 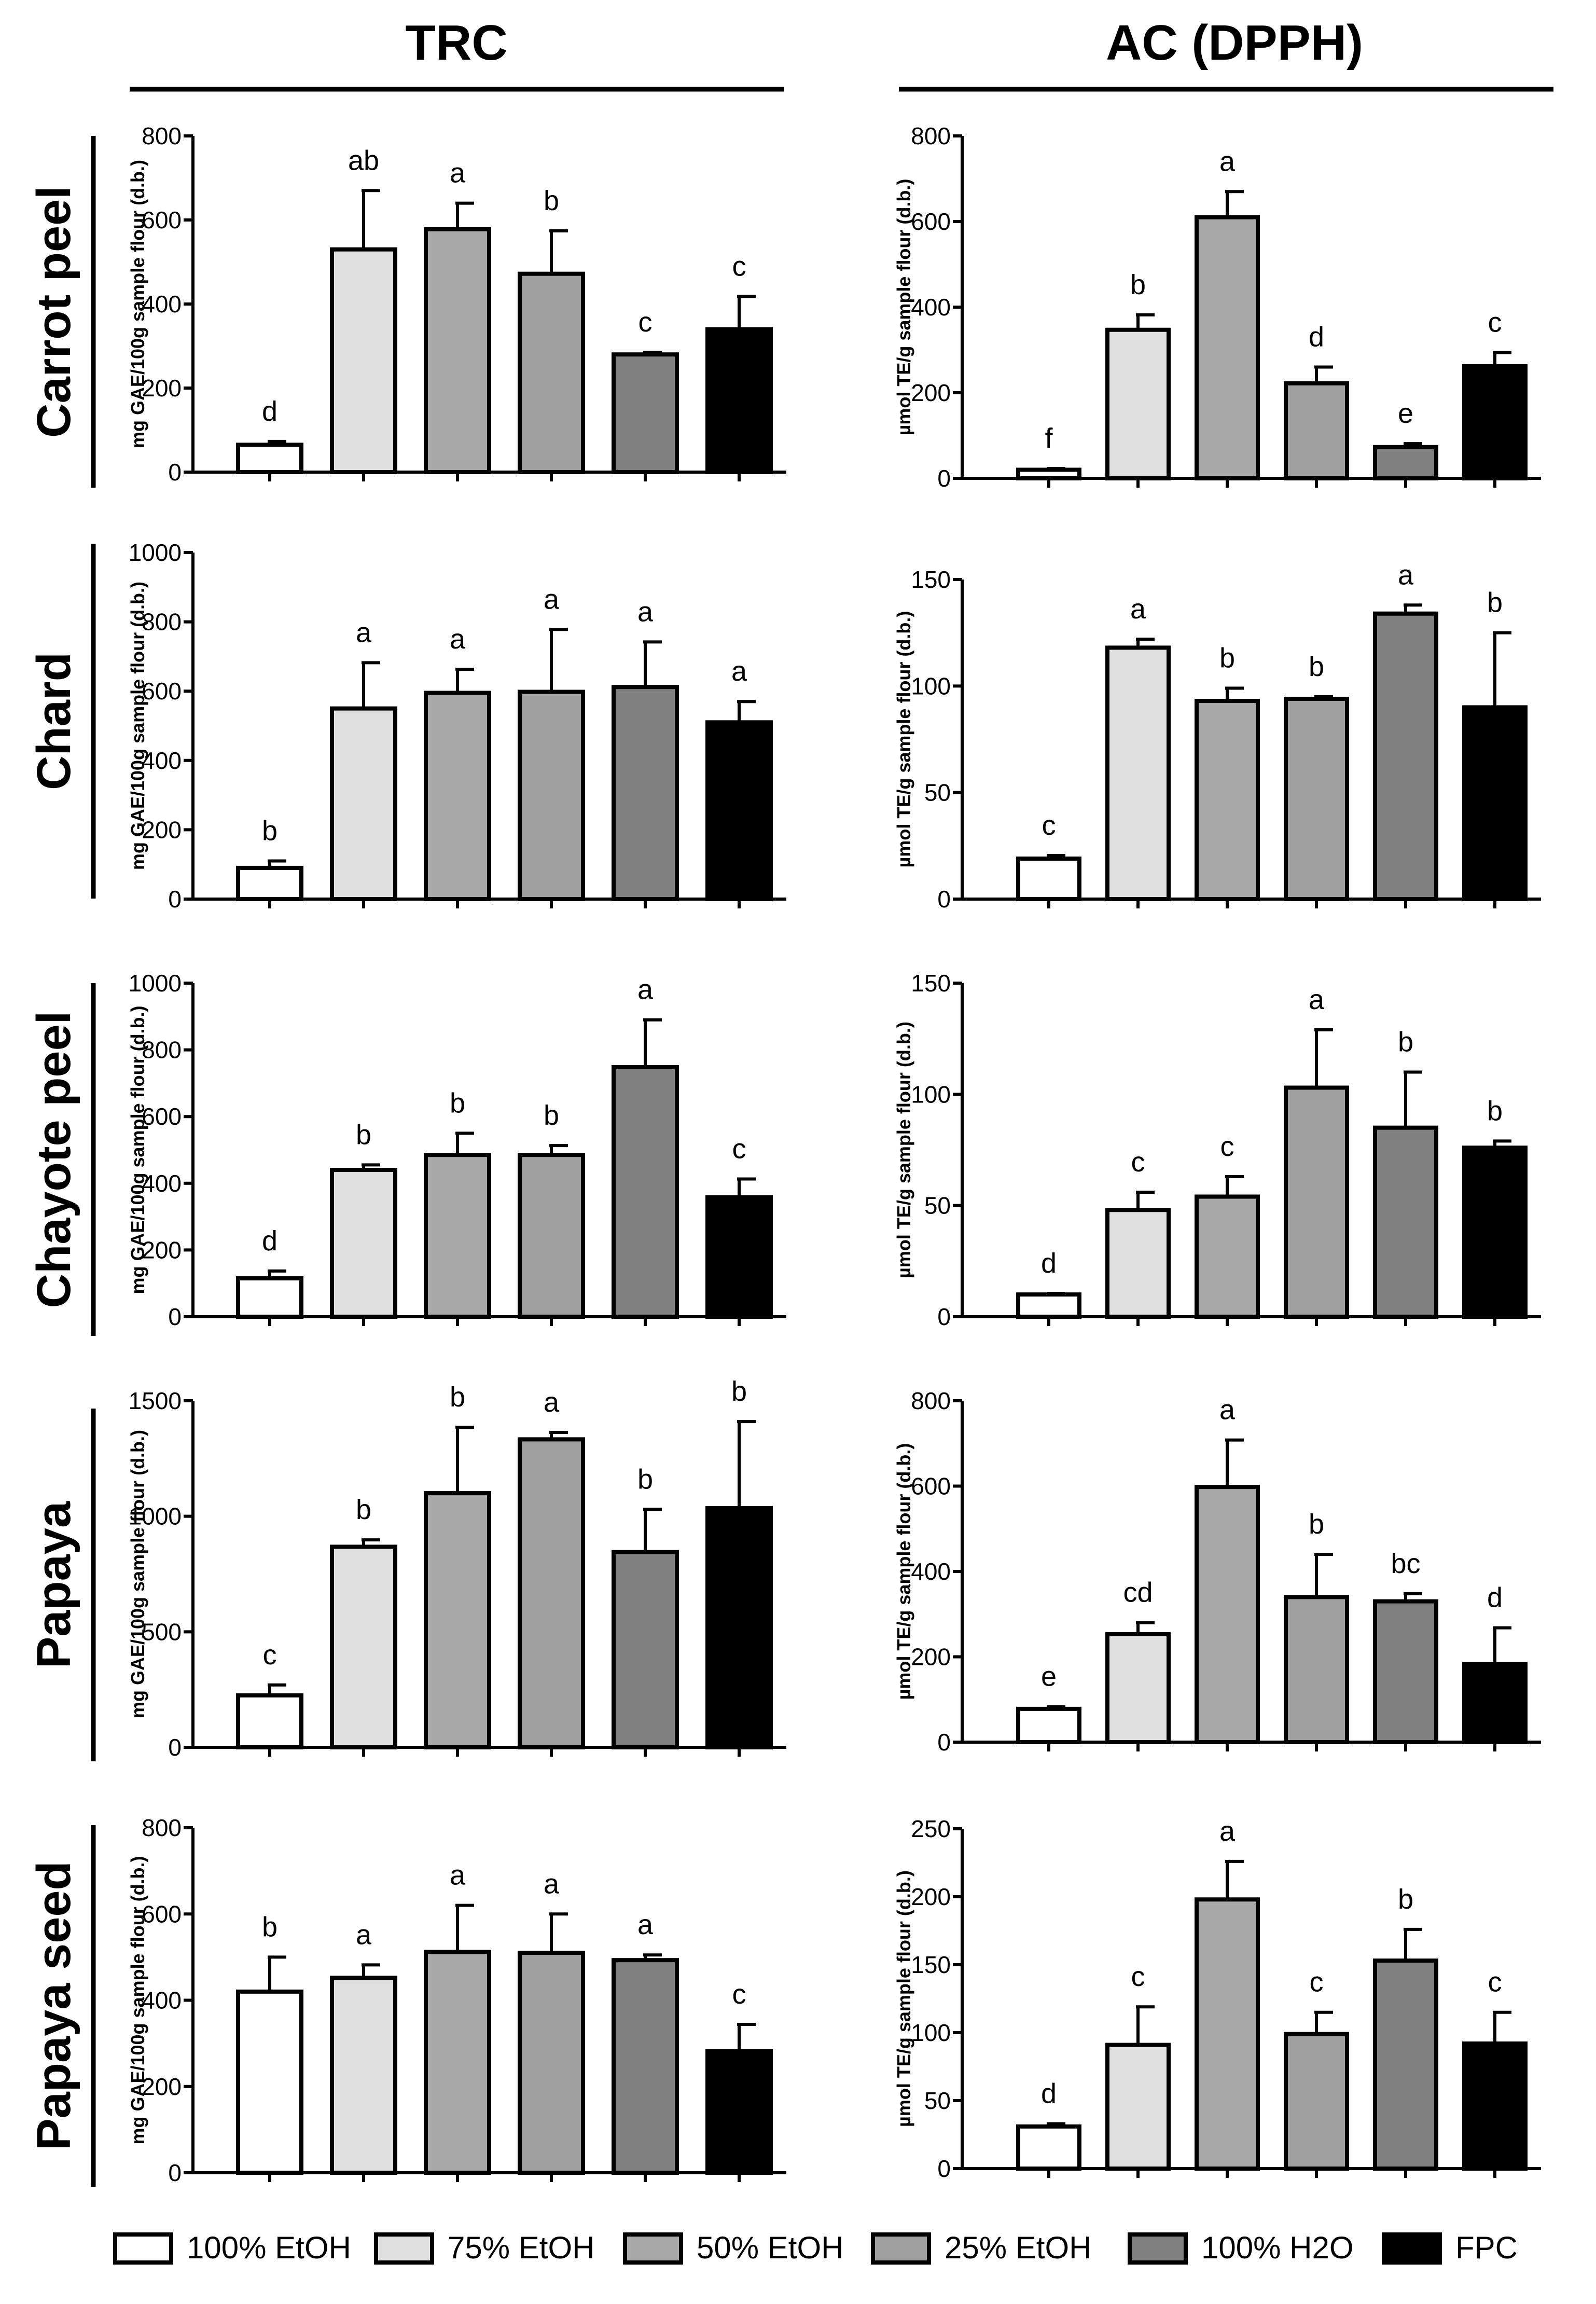 I want to click on legend-label: 100% EtOH, so click(x=269, y=2248).